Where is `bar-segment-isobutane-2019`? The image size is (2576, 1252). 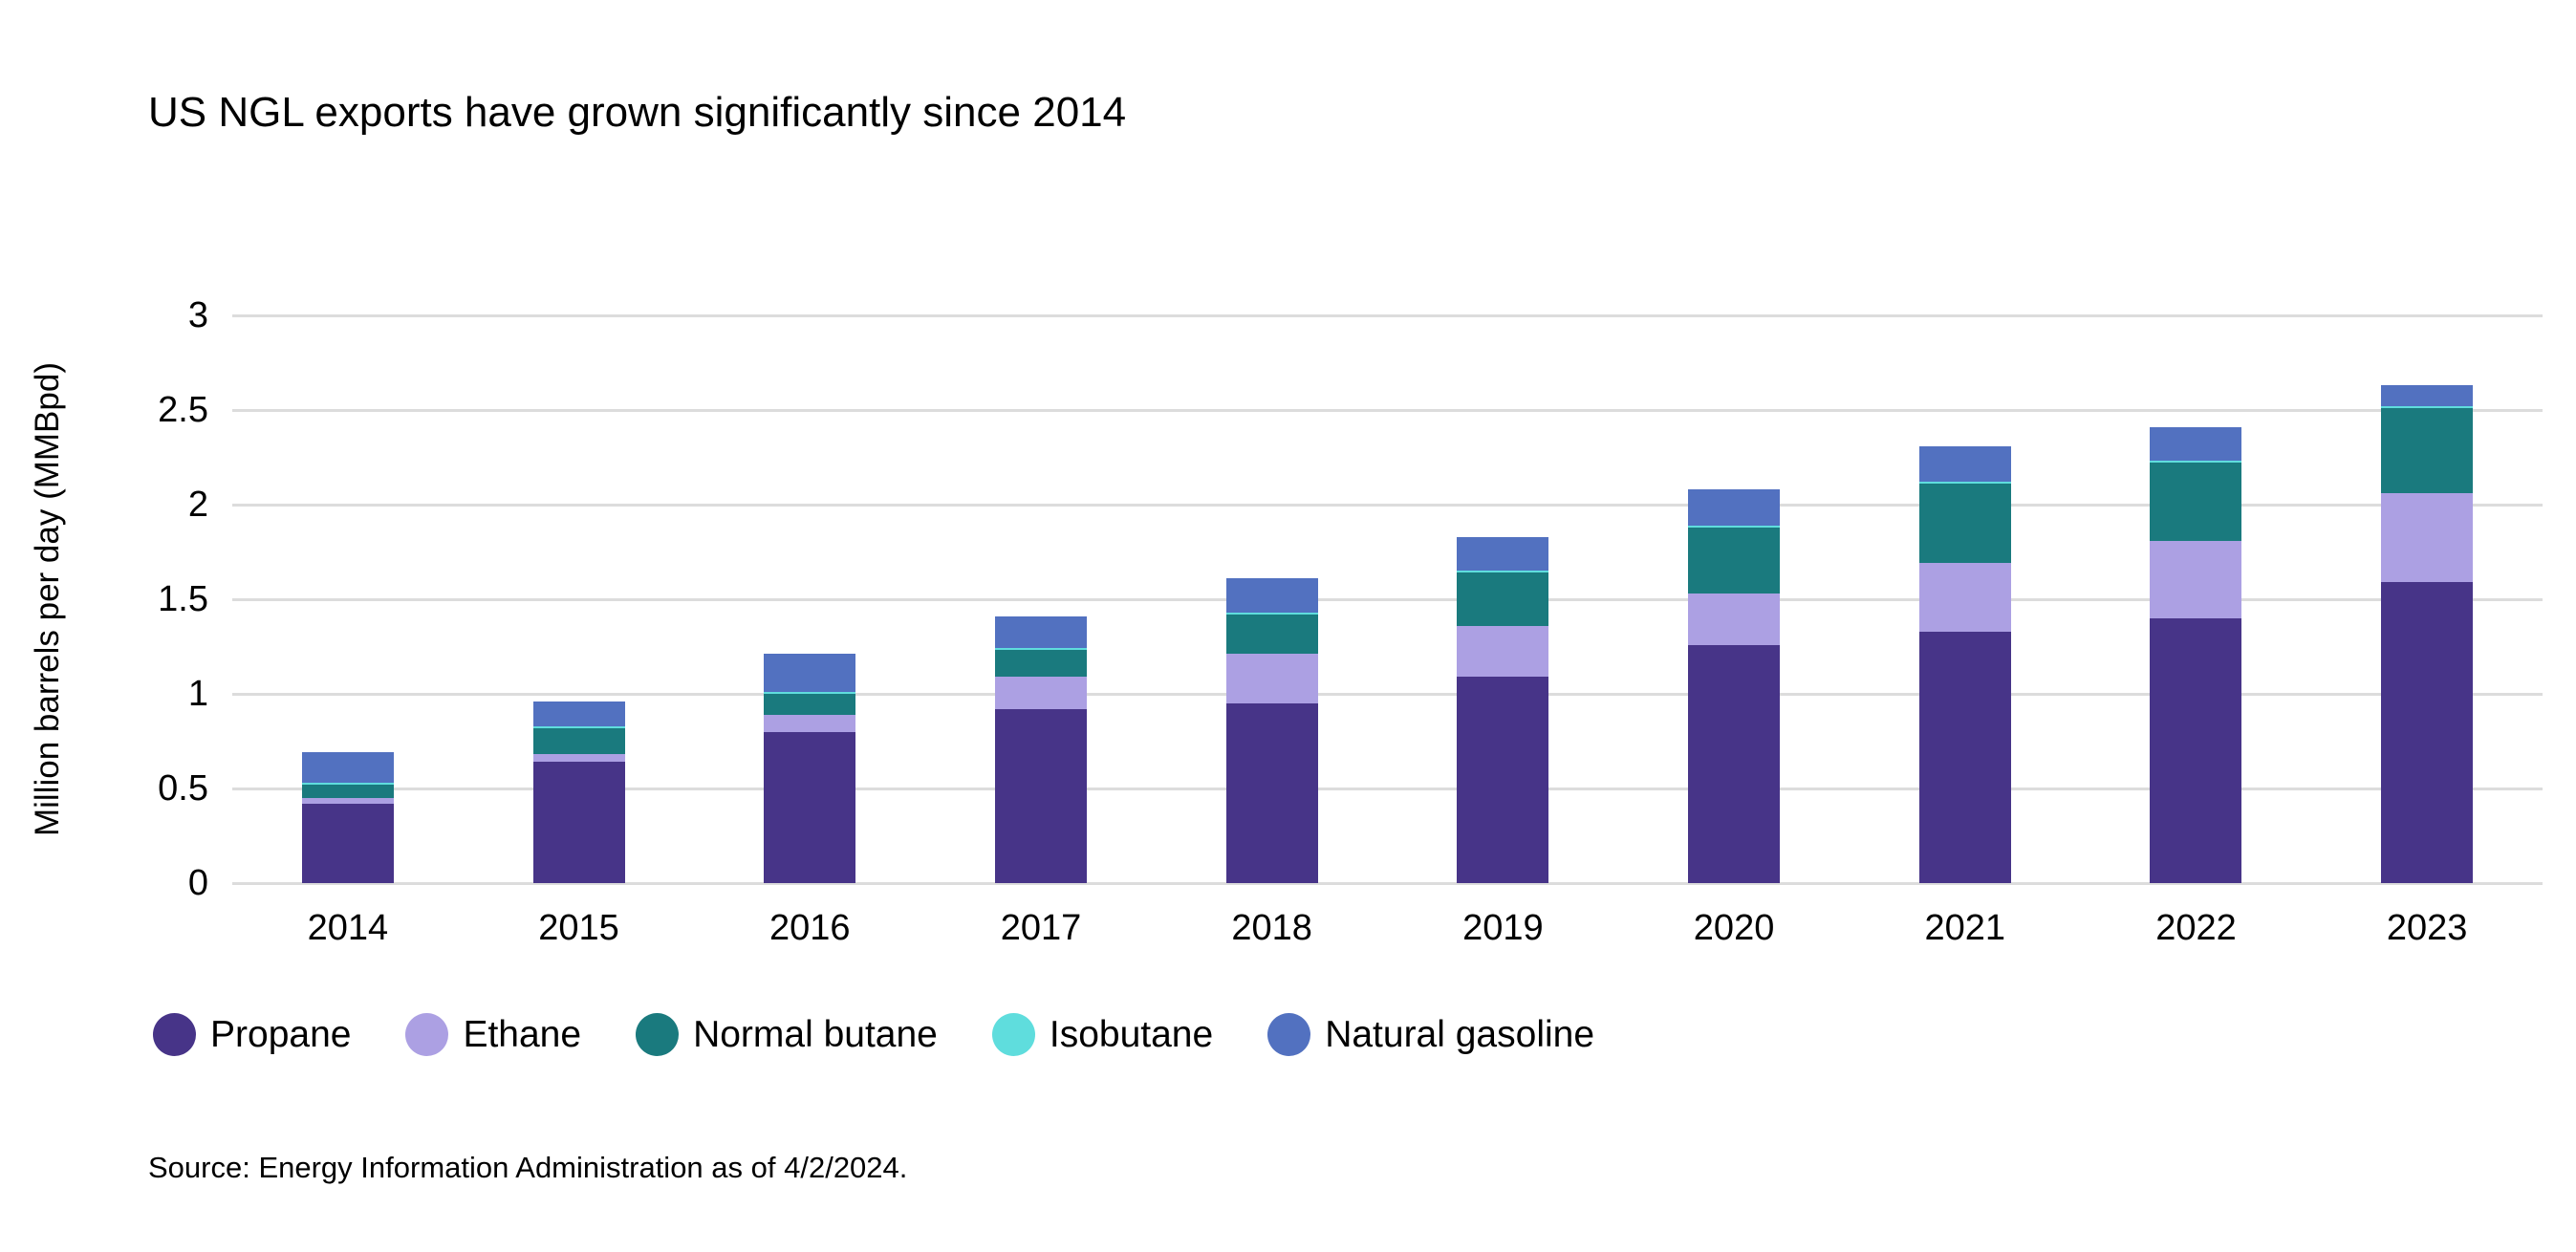 bar-segment-isobutane-2019 is located at coordinates (1503, 572).